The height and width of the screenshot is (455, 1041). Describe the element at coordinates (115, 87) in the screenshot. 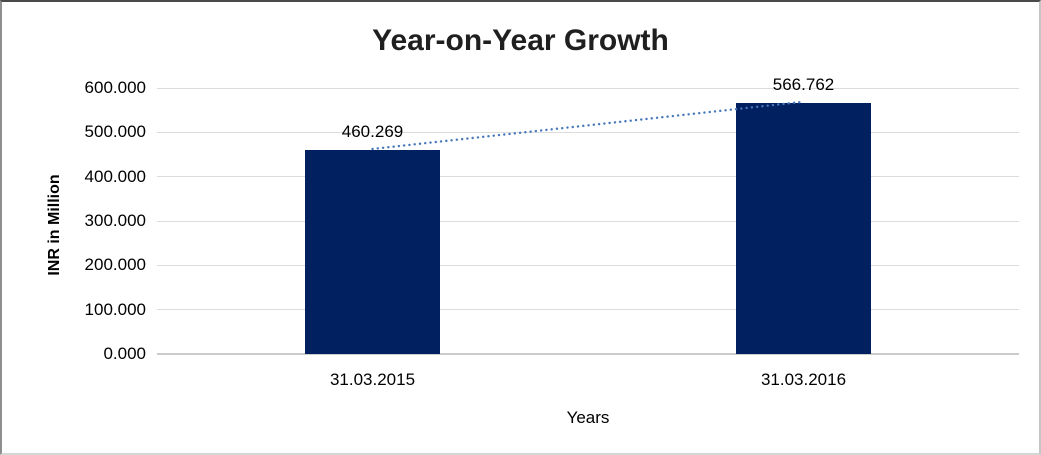

I see `y-tick-label: 600.000` at that location.